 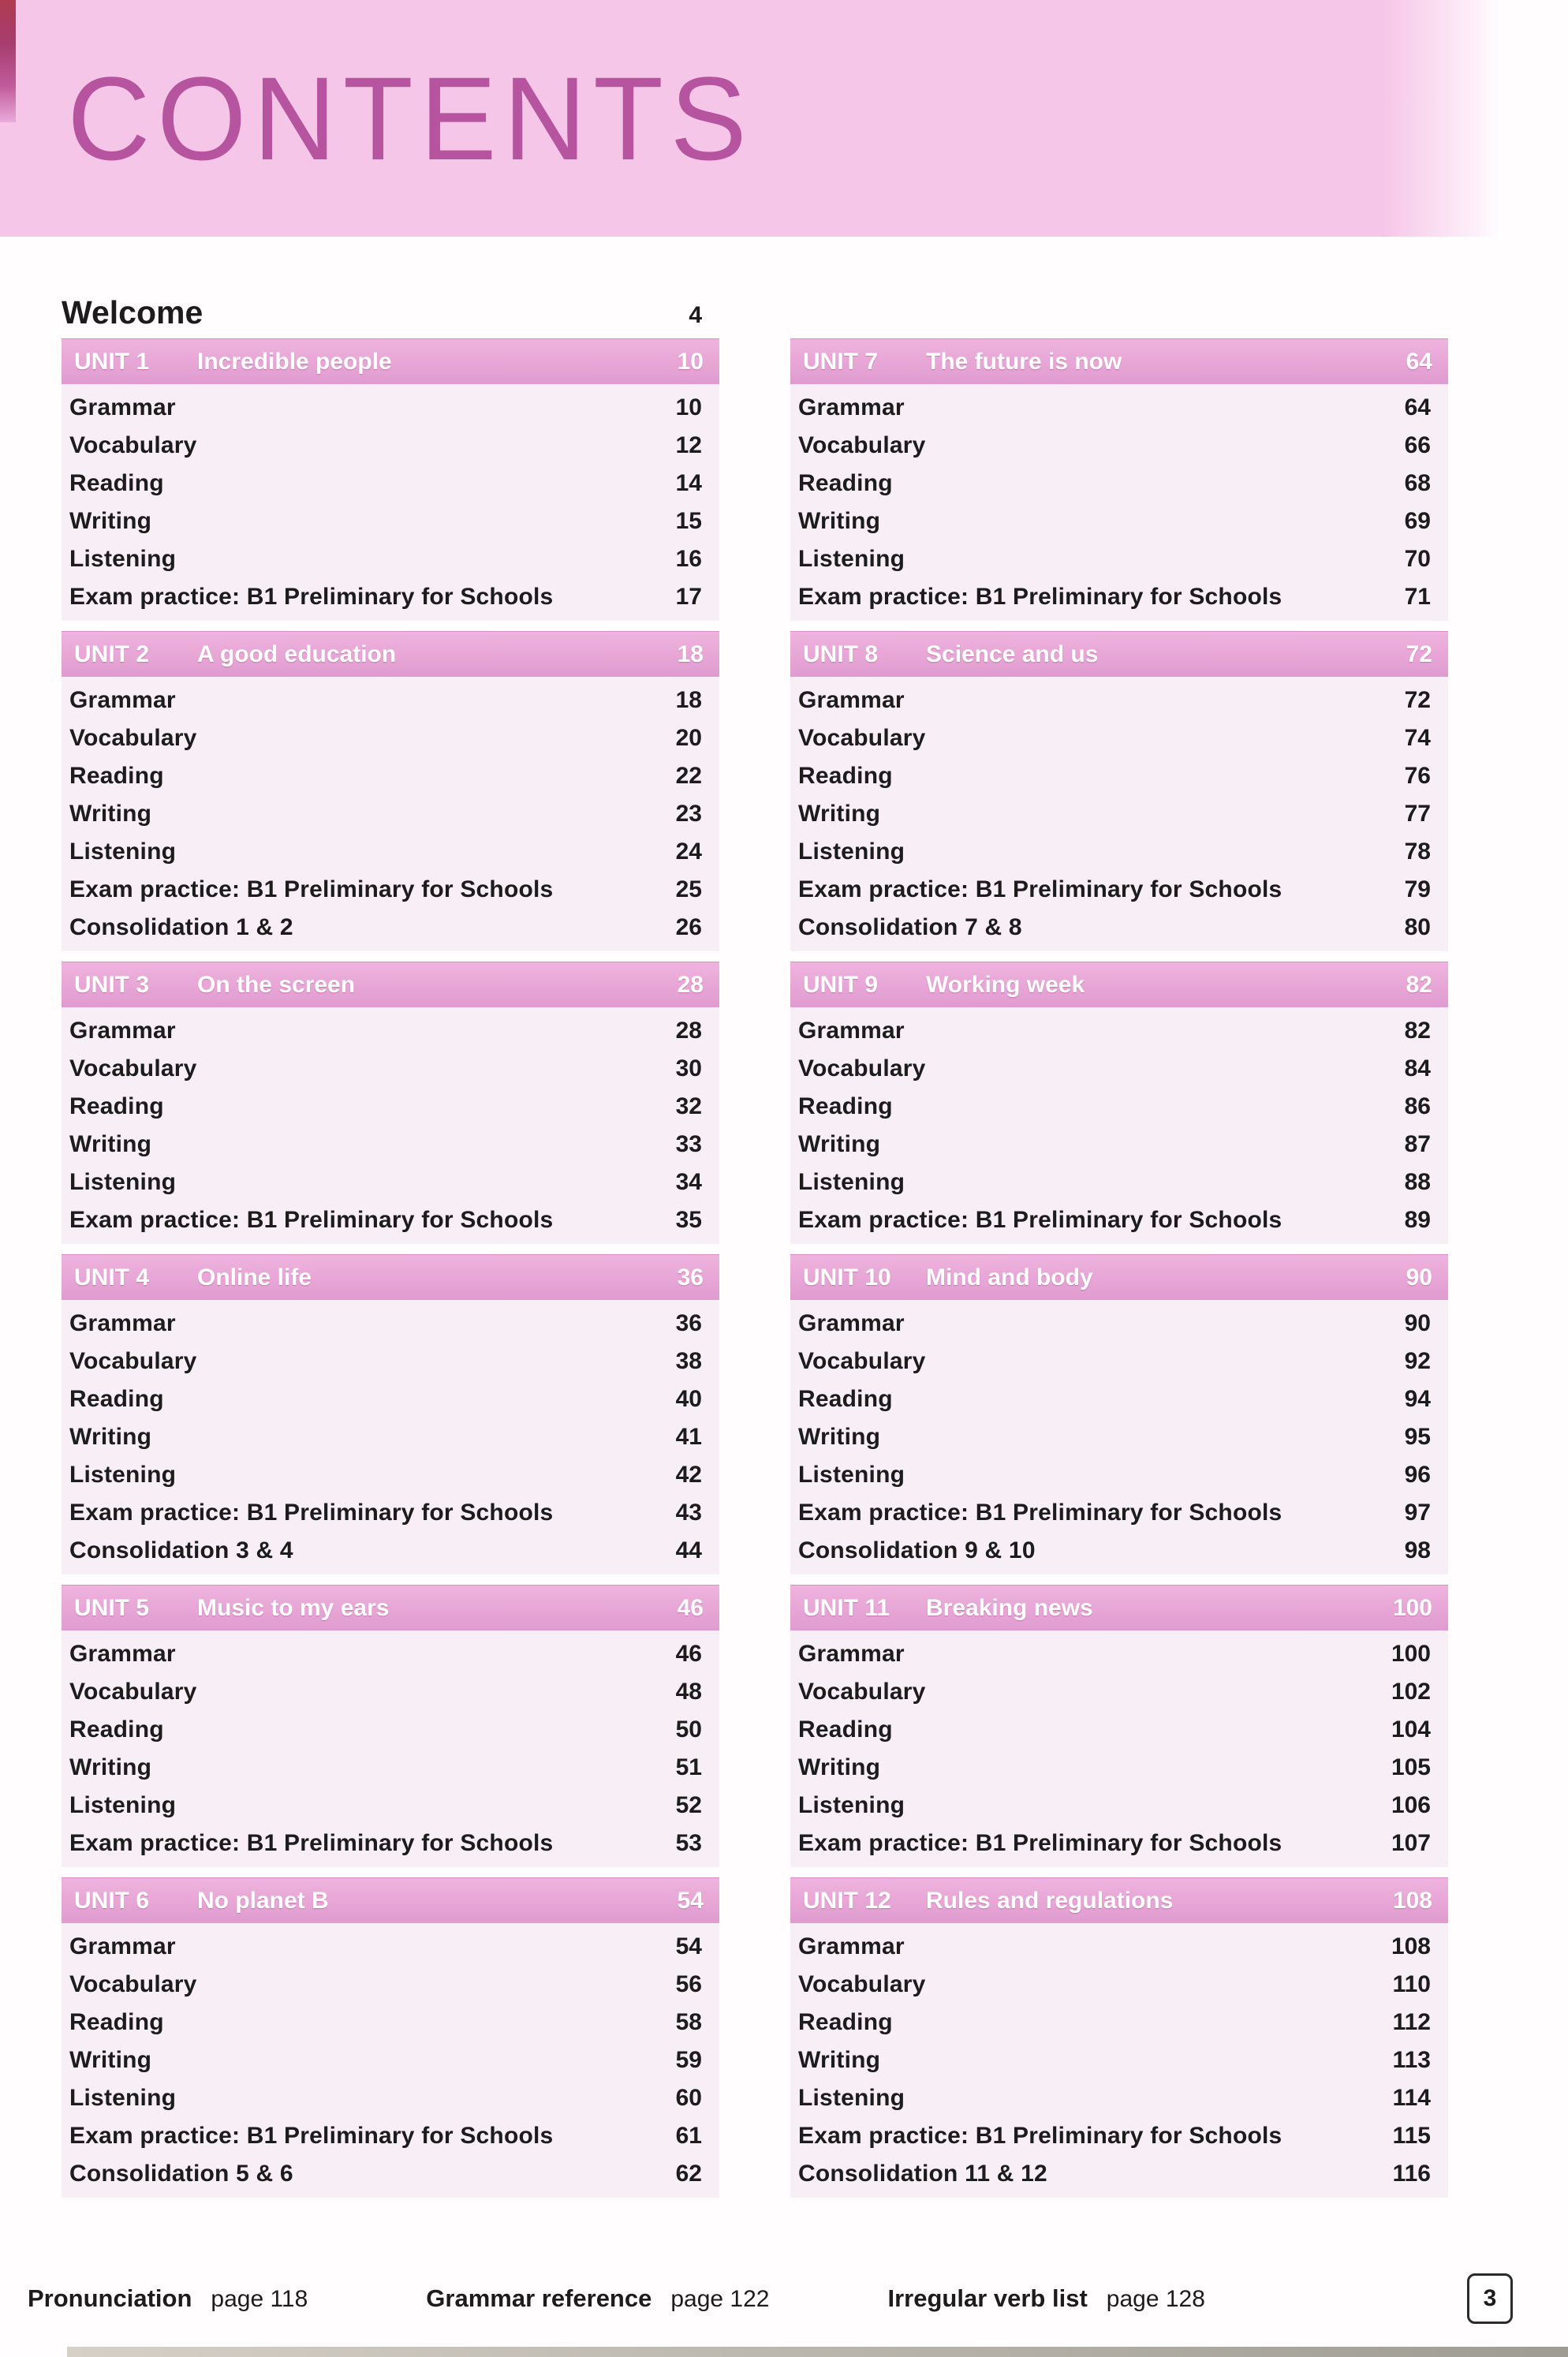 What do you see at coordinates (390, 1806) in the screenshot?
I see `toc-row: Listening 52` at bounding box center [390, 1806].